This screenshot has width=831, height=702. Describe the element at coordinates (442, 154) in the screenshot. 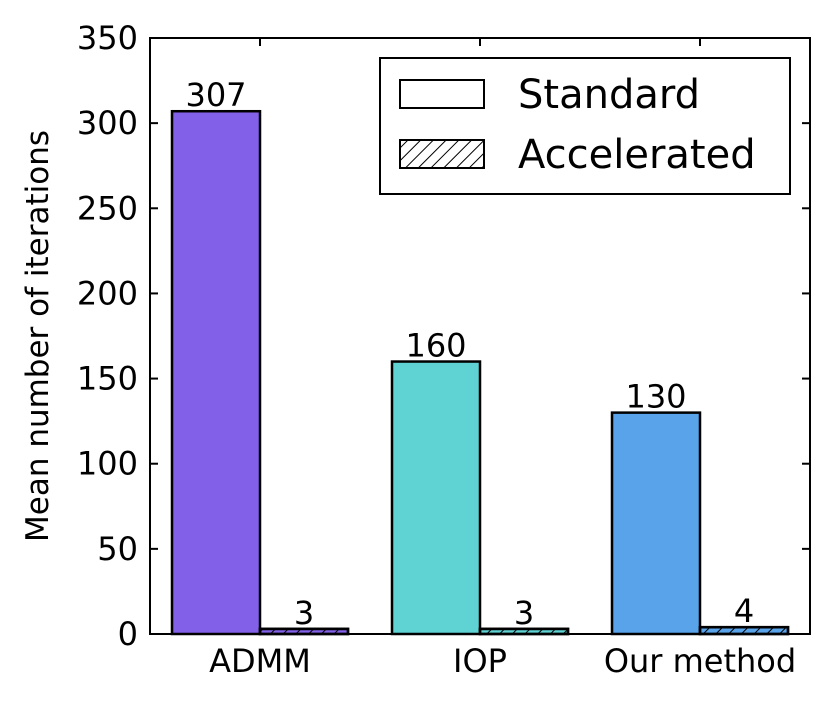

I see `legend-swatch-accelerated` at that location.